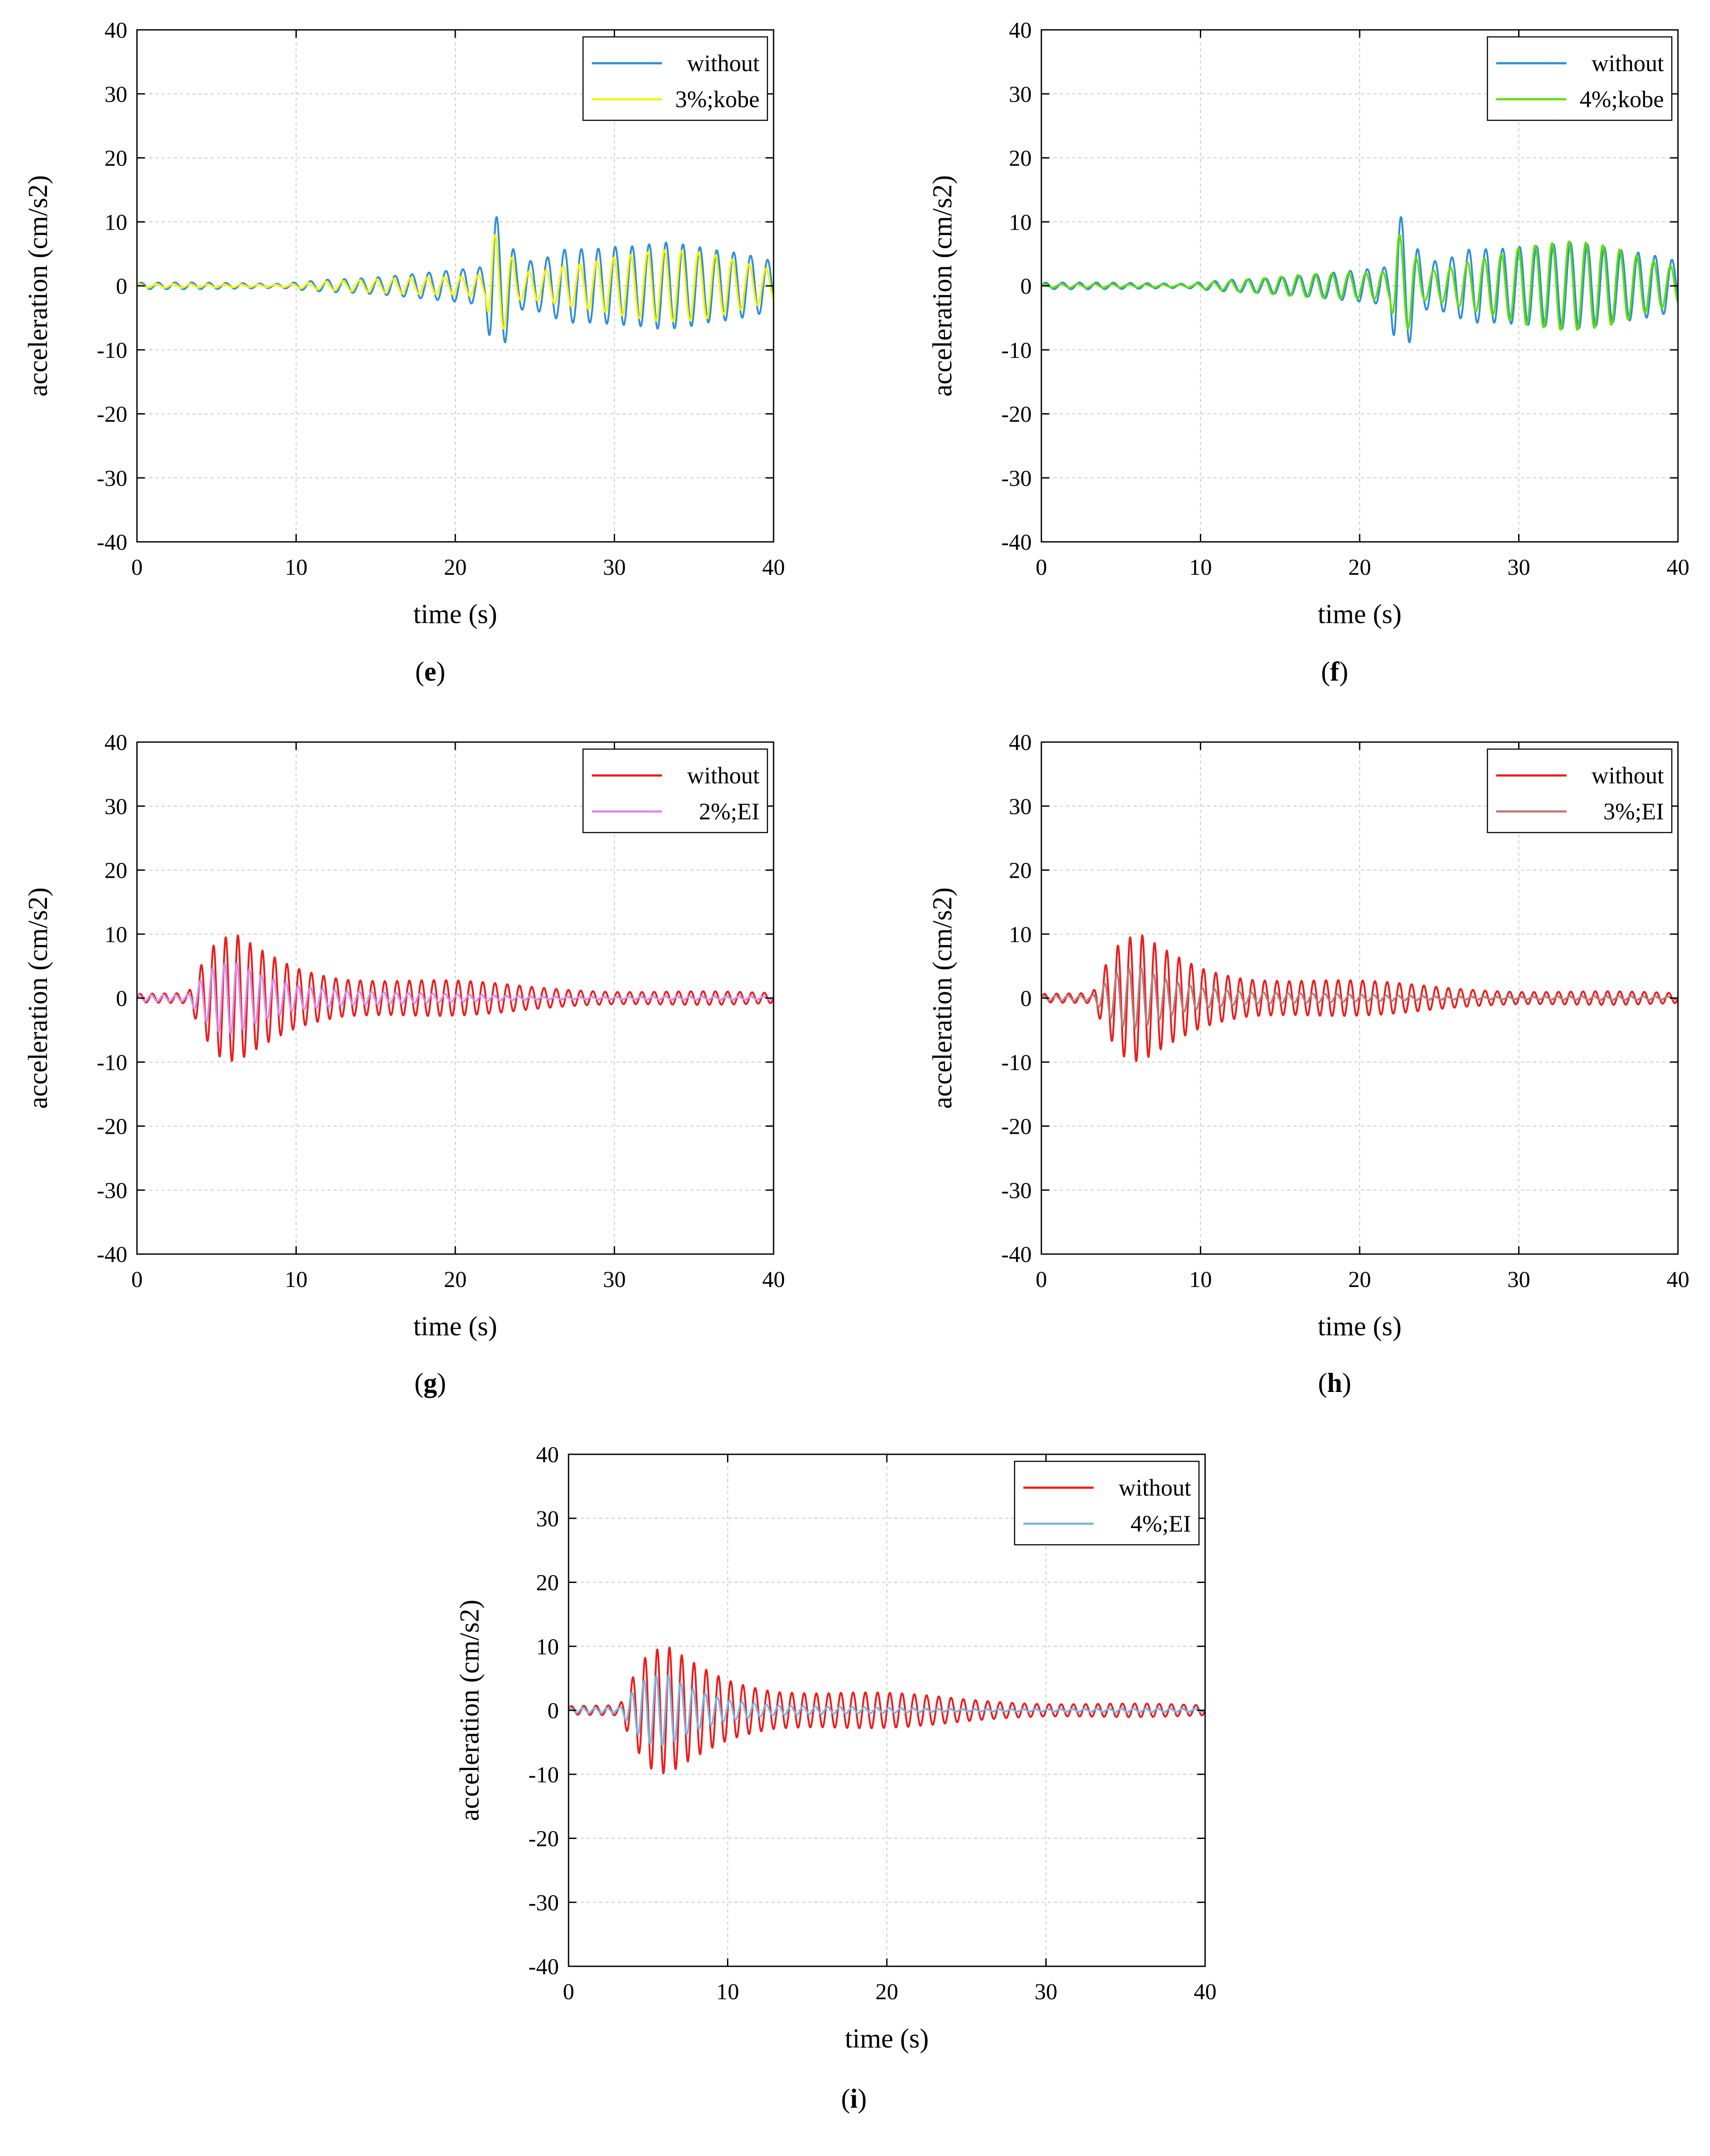  Describe the element at coordinates (1334, 1383) in the screenshot. I see `panel-label: (h)` at that location.